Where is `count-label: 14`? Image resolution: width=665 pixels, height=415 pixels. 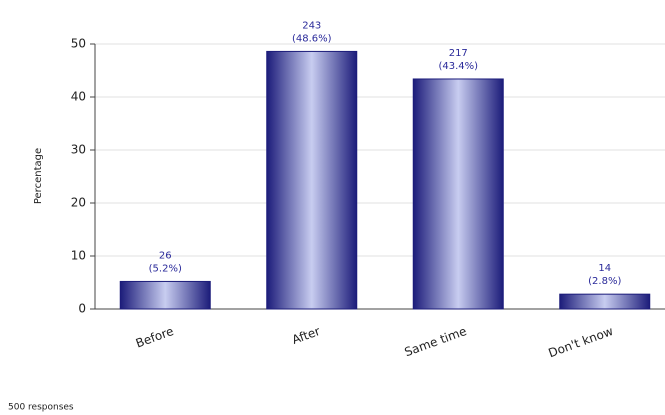 count-label: 14 is located at coordinates (604, 268).